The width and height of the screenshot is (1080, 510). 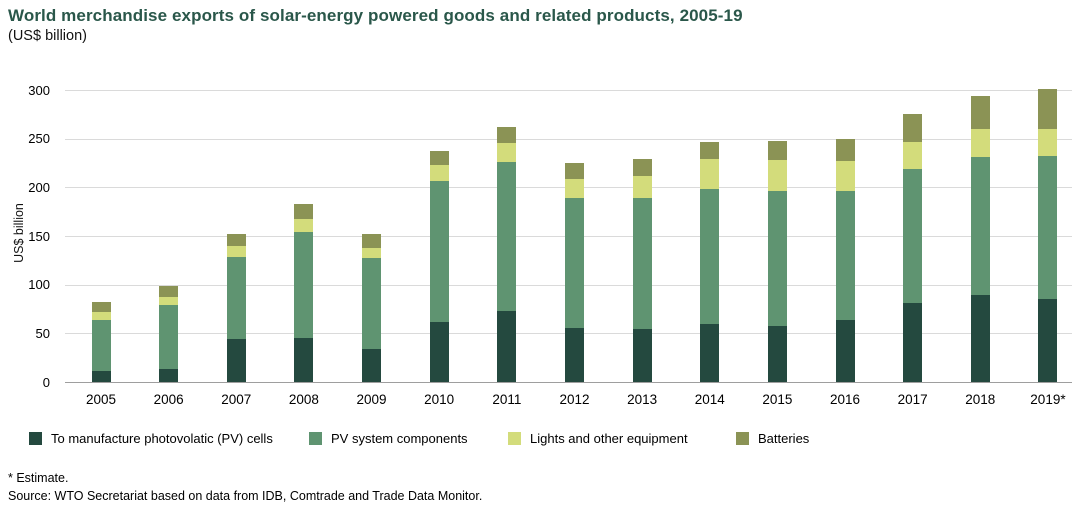 I want to click on bar-2018, so click(x=980, y=238).